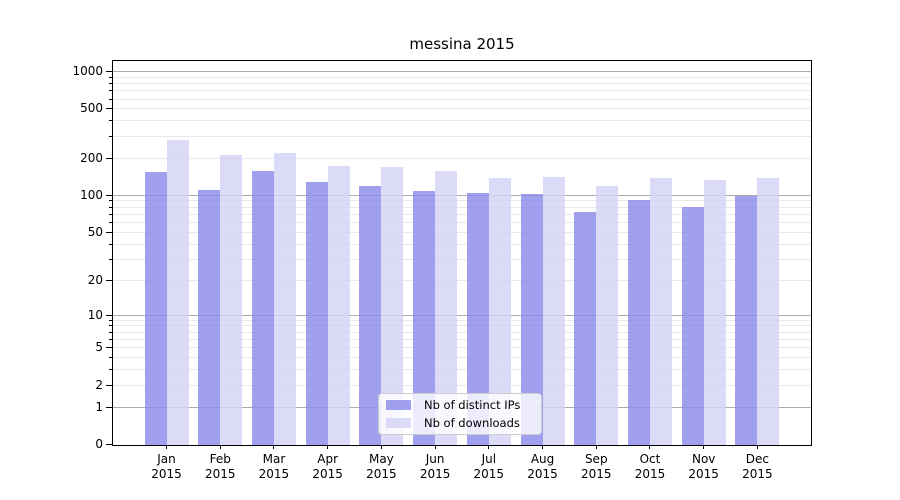 This screenshot has height=500, width=900. What do you see at coordinates (99, 444) in the screenshot?
I see `y-tick-label: 0` at bounding box center [99, 444].